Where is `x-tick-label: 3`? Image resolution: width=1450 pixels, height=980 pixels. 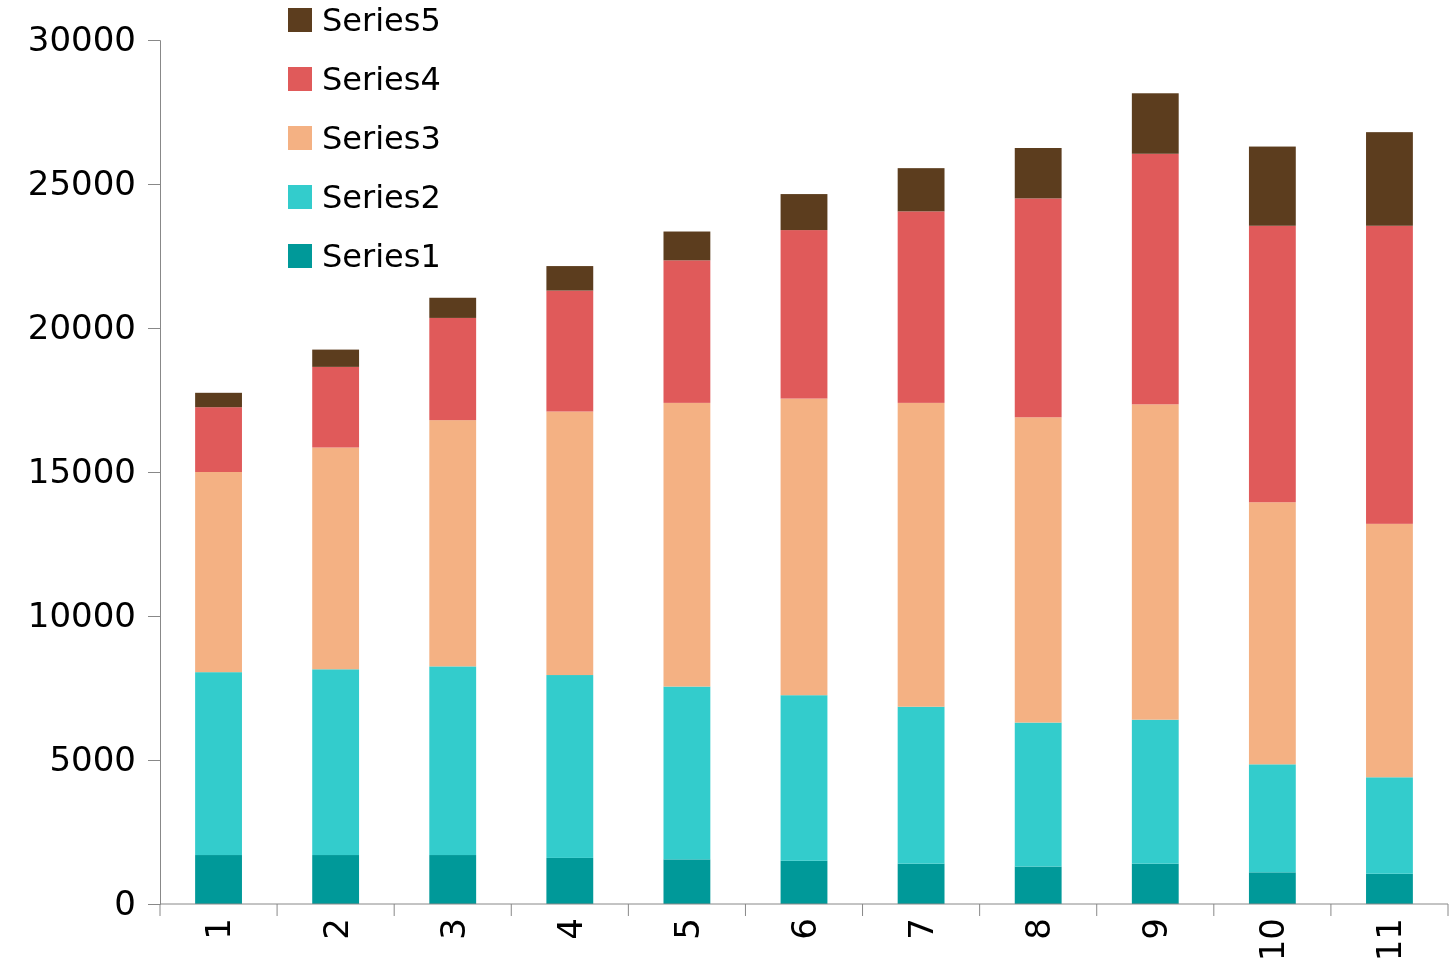
x-tick-label: 3 is located at coordinates (452, 929).